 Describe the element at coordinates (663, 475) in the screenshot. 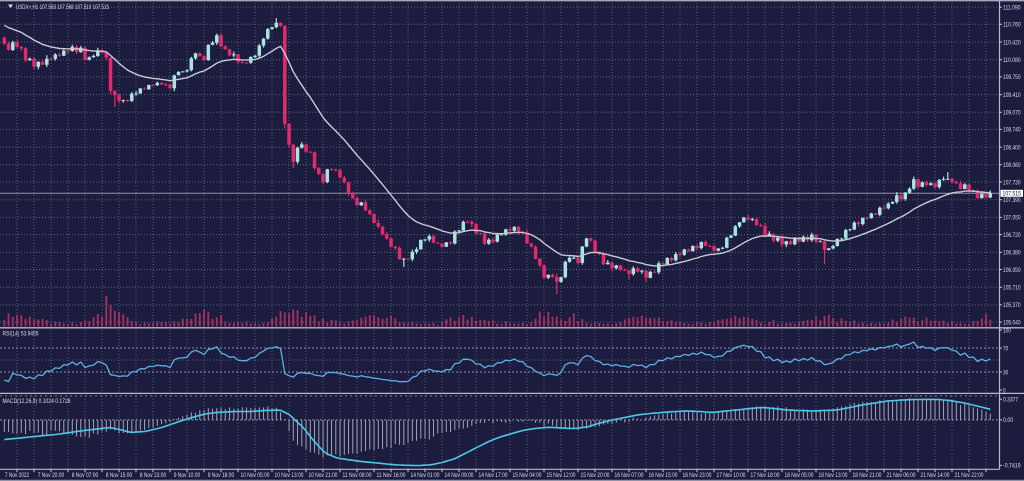

I see `svg-text: 16 Nov 15:00` at that location.